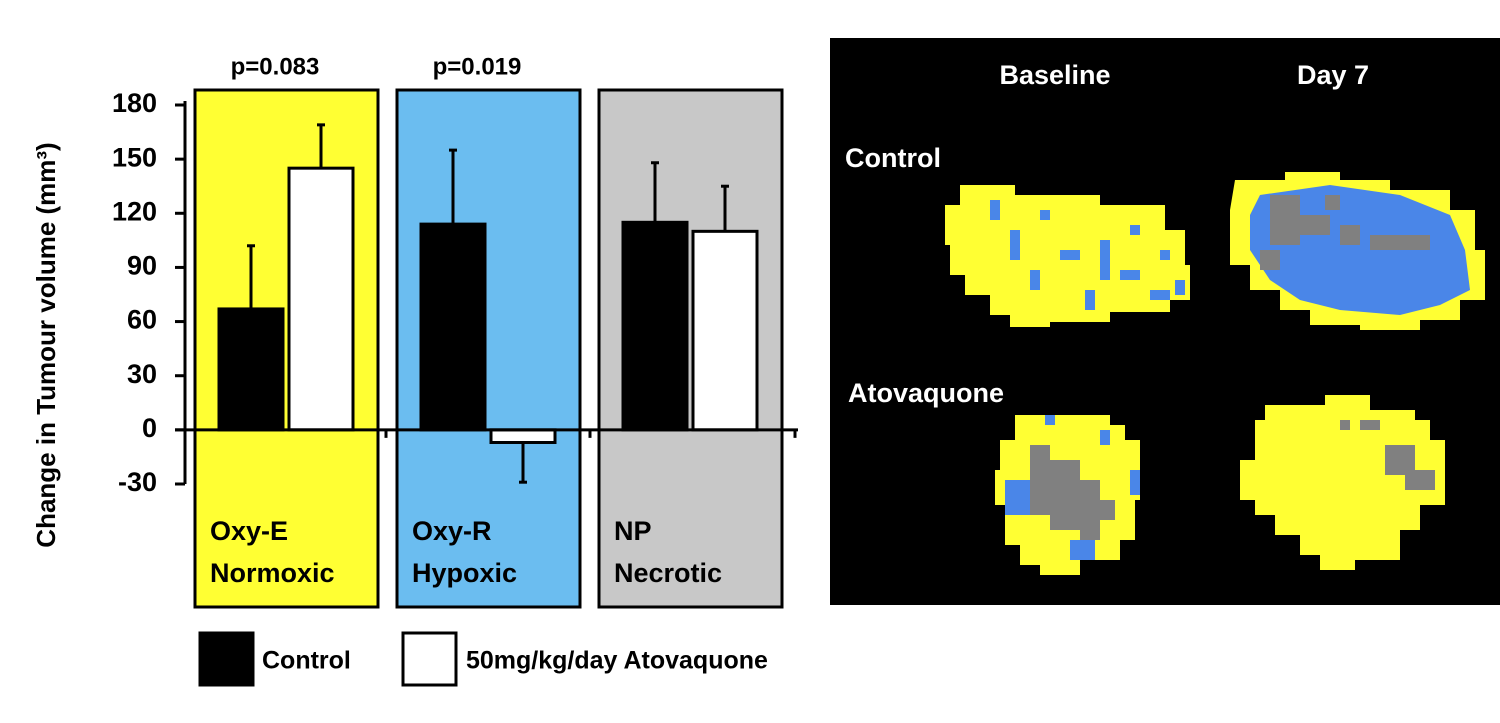  What do you see at coordinates (306, 661) in the screenshot?
I see `legend-label: Control` at bounding box center [306, 661].